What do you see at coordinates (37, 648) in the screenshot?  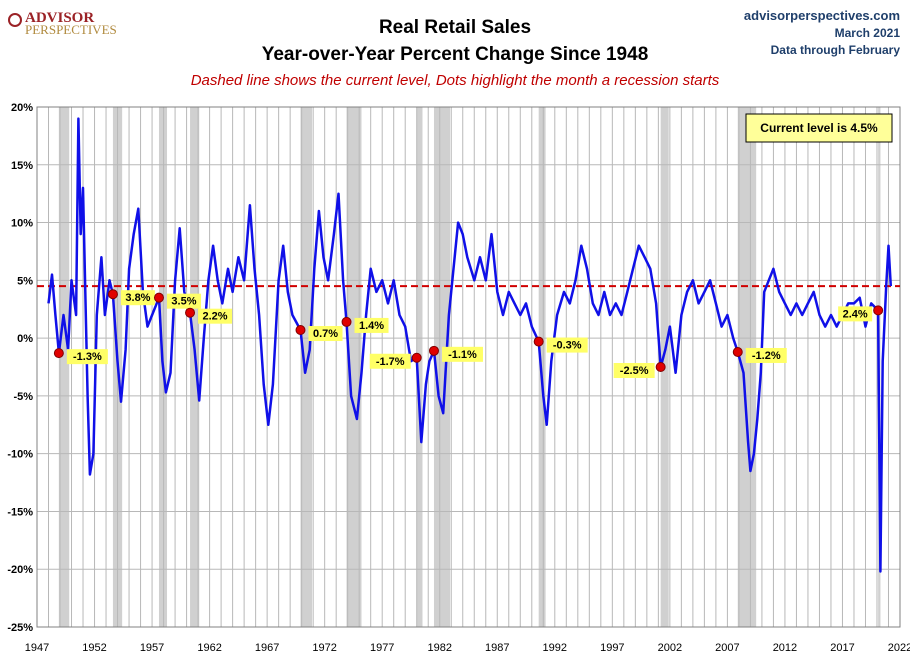 I see `x-tick-label: 1947` at bounding box center [37, 648].